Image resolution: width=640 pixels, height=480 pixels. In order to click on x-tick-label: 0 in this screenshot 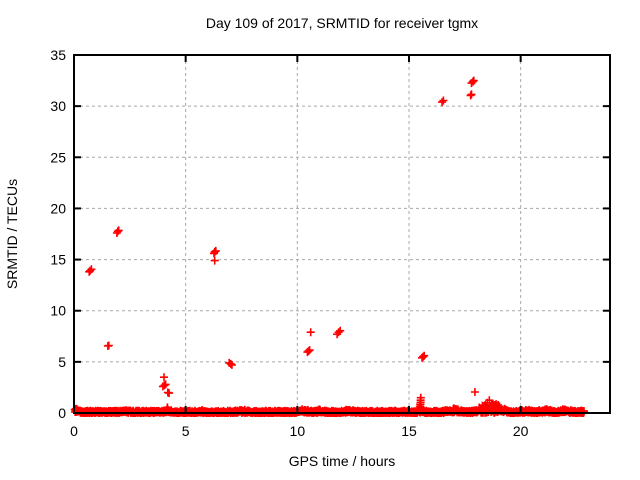, I will do `click(74, 431)`.